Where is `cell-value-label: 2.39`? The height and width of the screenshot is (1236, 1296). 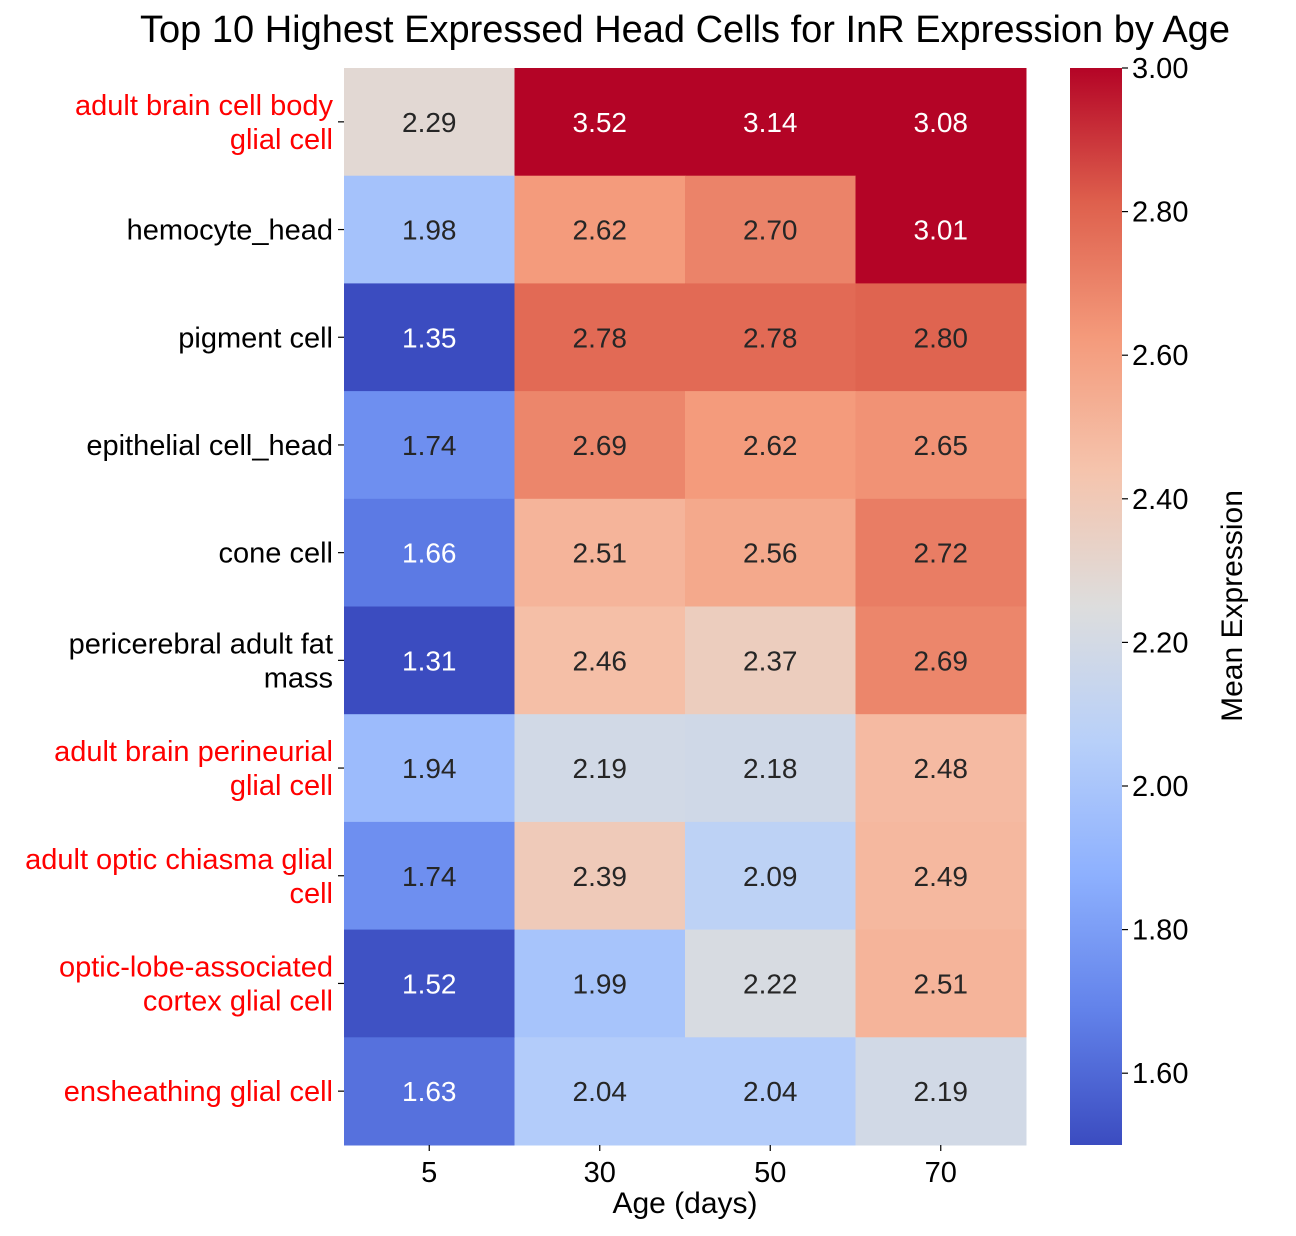 cell-value-label: 2.39 is located at coordinates (600, 876).